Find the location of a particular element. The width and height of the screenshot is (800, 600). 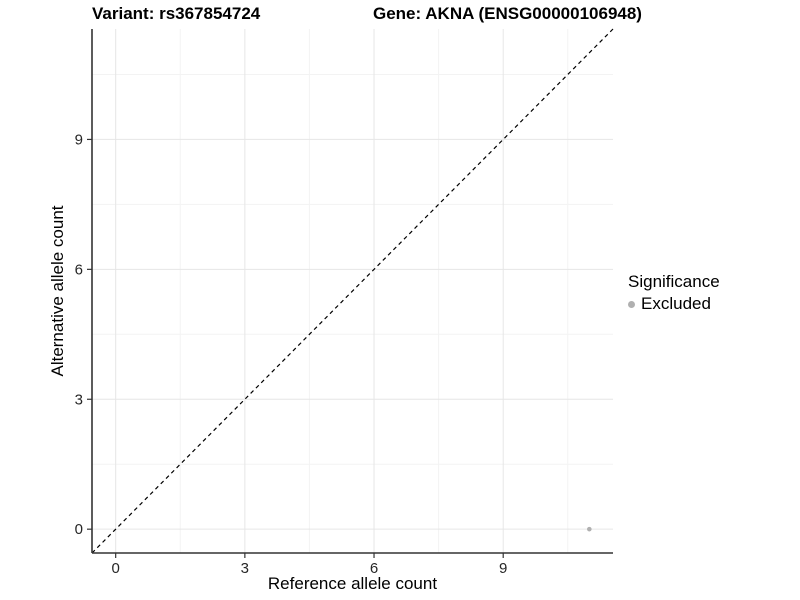

legend-item-excluded: Excluded is located at coordinates (674, 304).